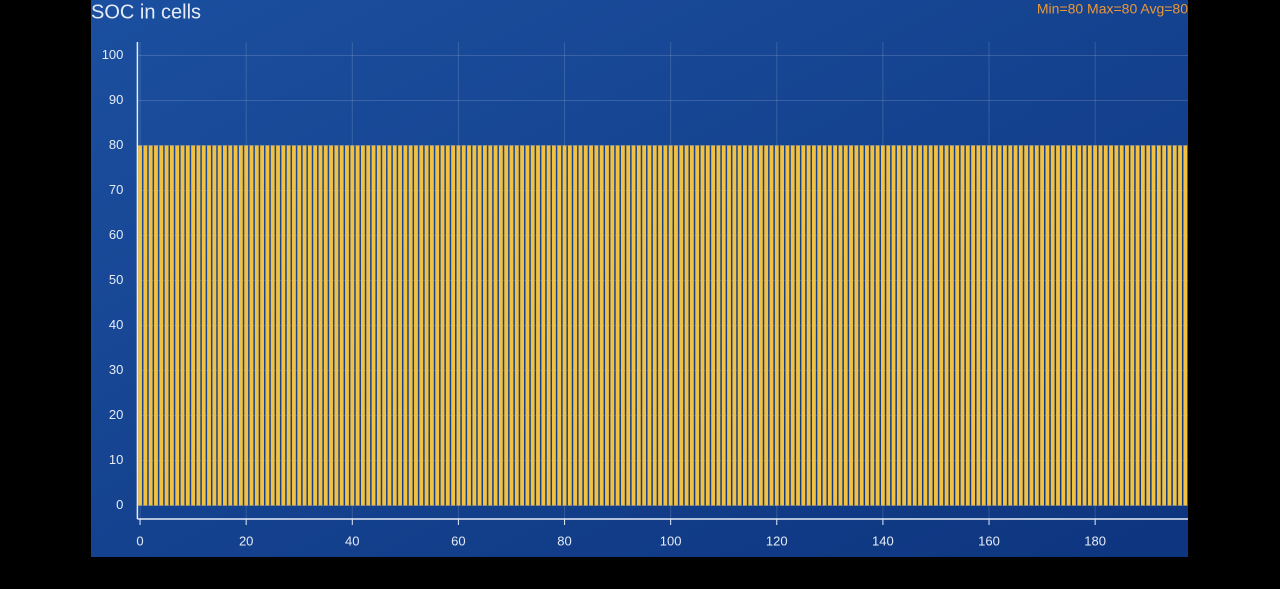 This screenshot has height=589, width=1280. Describe the element at coordinates (564, 540) in the screenshot. I see `x-tick-label: 80` at that location.